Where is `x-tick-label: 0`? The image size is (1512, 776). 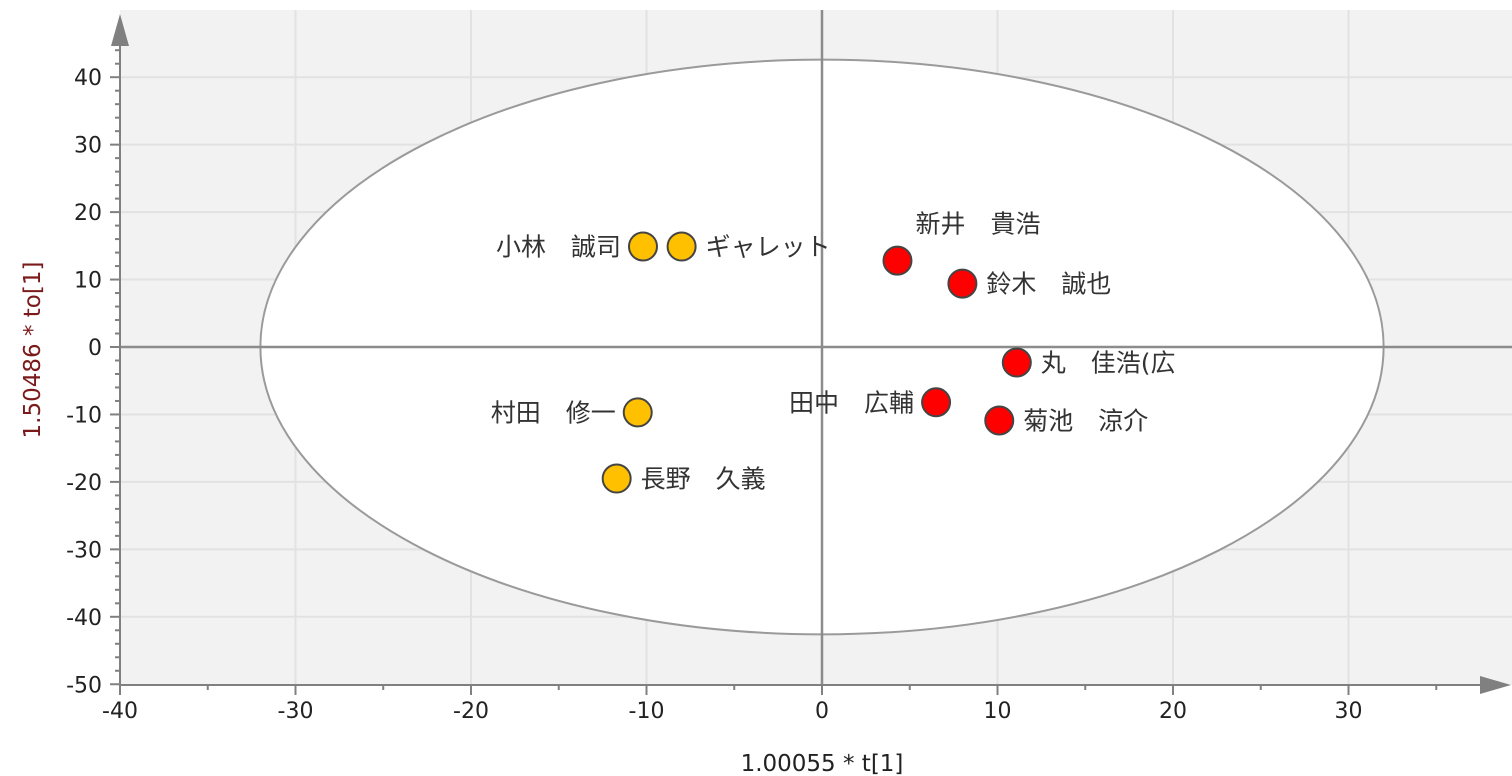
x-tick-label: 0 is located at coordinates (822, 711).